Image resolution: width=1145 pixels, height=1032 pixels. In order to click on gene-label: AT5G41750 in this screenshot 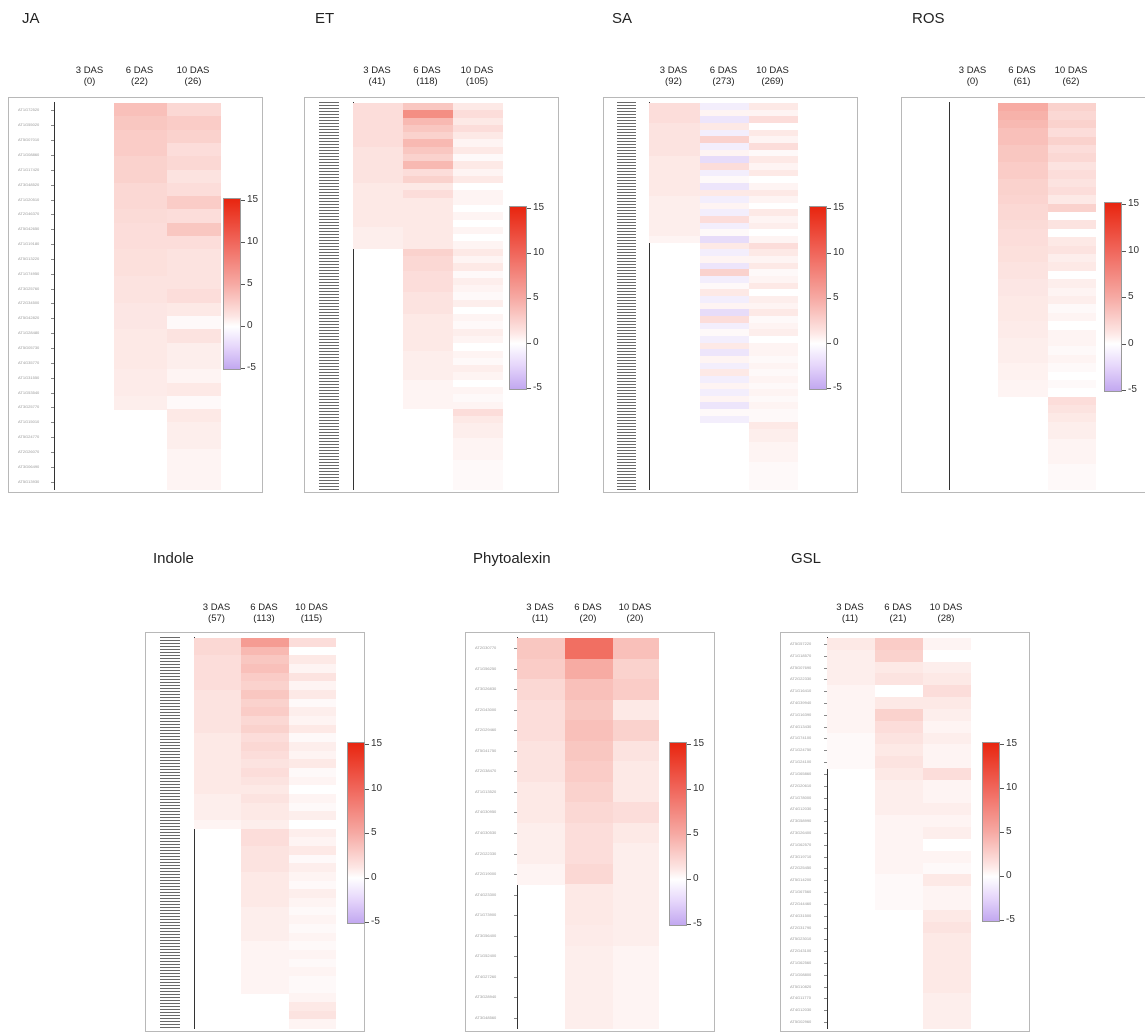, I will do `click(486, 750)`.